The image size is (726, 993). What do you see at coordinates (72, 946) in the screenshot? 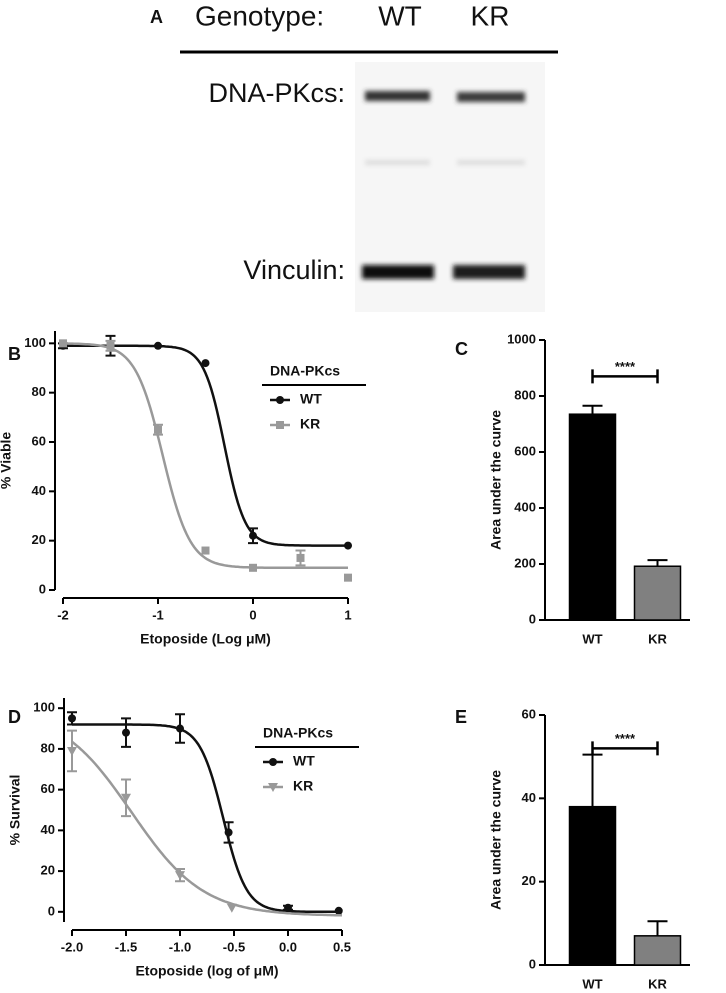
I see `x-tick-label: -2.0` at bounding box center [72, 946].